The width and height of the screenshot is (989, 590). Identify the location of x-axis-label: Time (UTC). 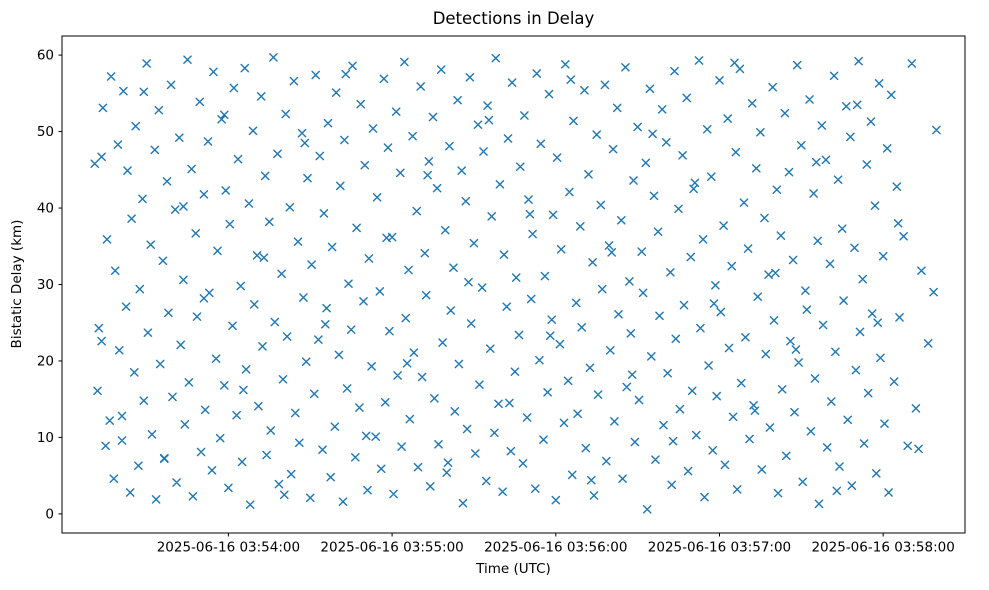
(513, 569).